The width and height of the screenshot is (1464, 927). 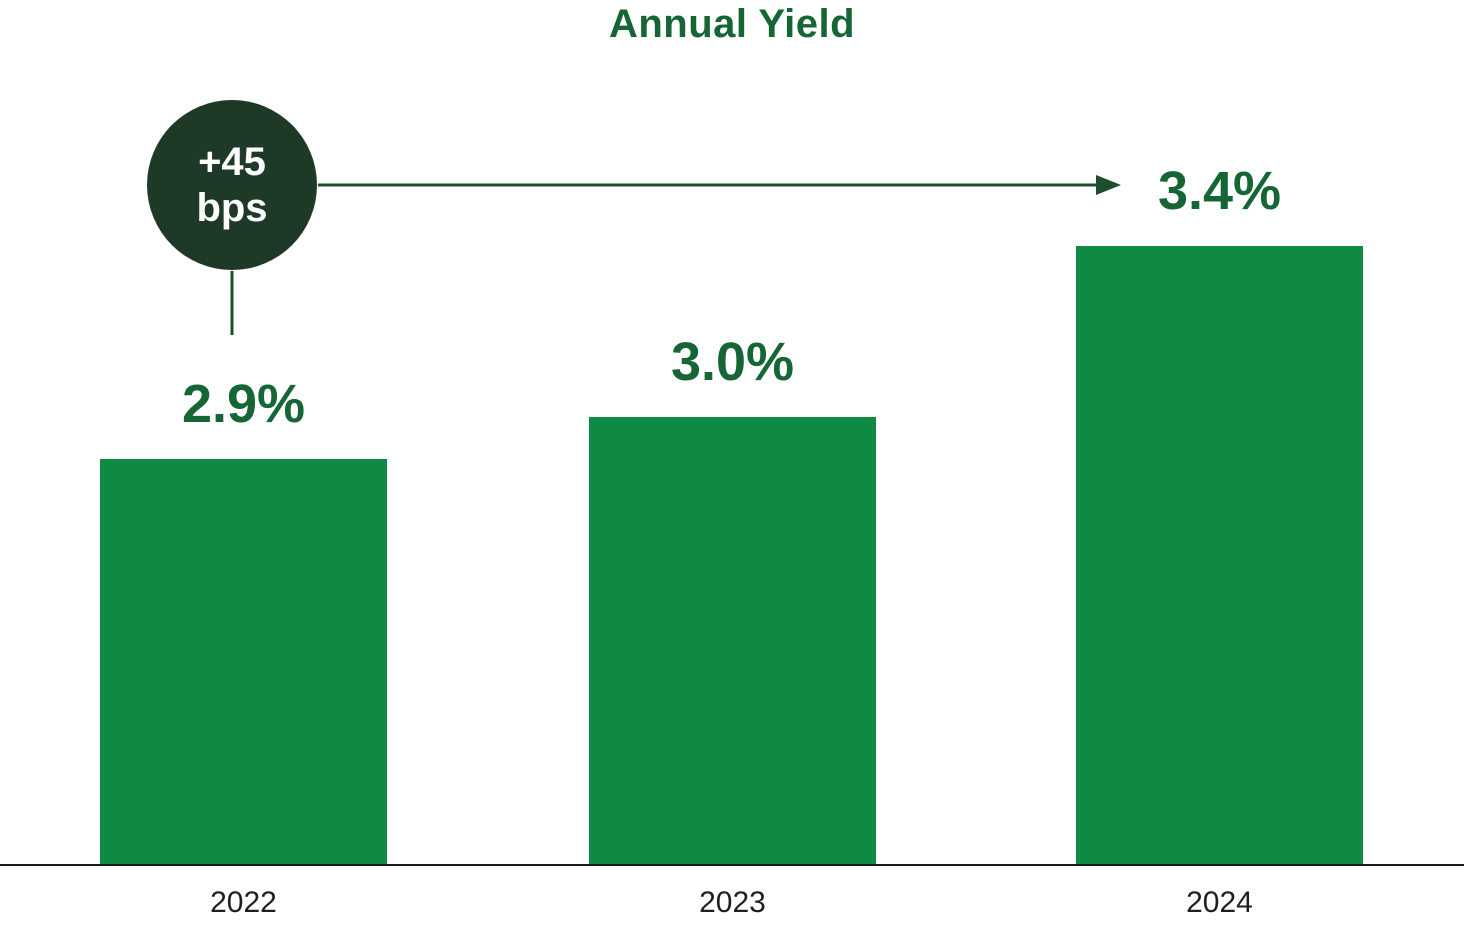 I want to click on x-tick-label: 2023, so click(x=732, y=902).